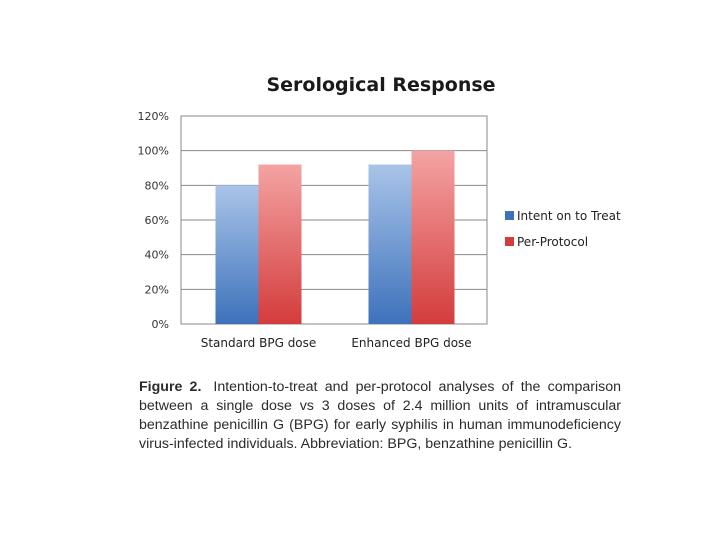 The height and width of the screenshot is (540, 720). Describe the element at coordinates (160, 324) in the screenshot. I see `y-tick-label: 0%` at that location.